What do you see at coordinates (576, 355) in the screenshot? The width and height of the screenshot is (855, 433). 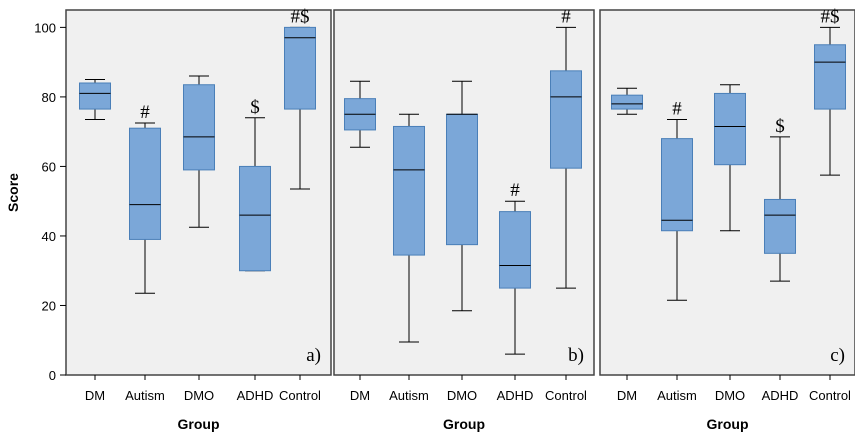 I see `panel-label: b)` at bounding box center [576, 355].